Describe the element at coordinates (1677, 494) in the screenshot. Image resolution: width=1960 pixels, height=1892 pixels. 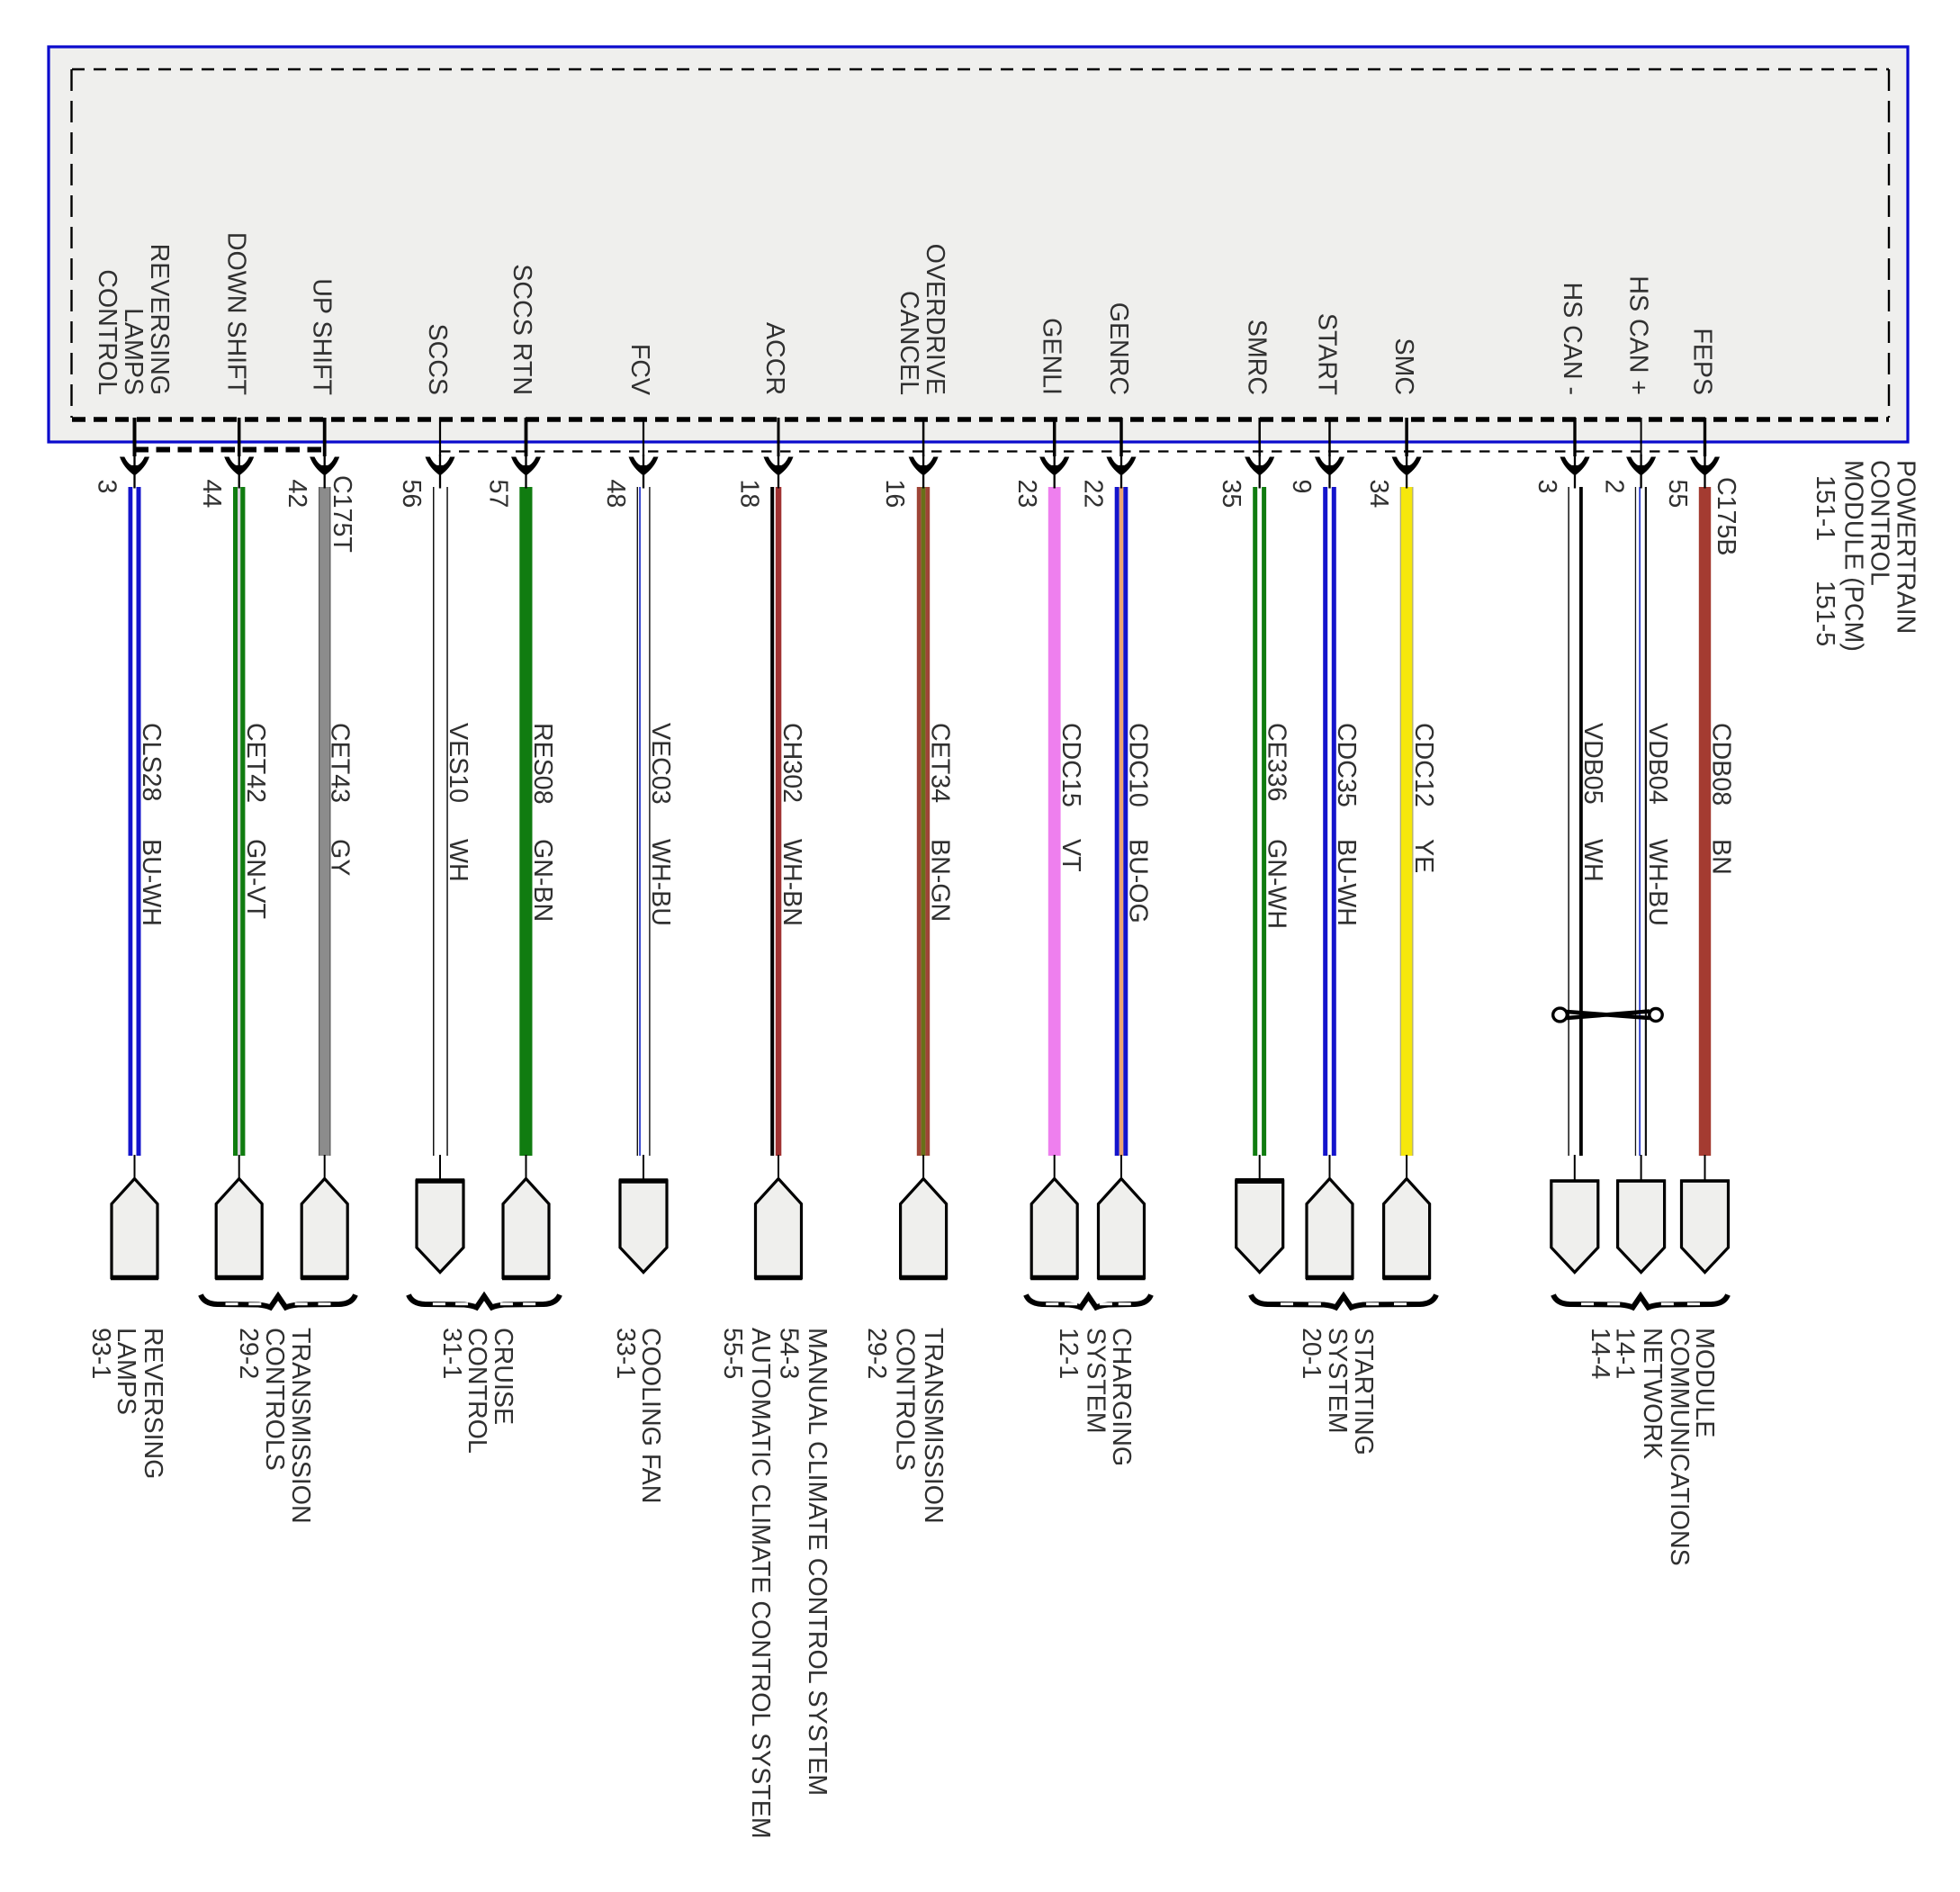
I see `svg-text: 55` at that location.